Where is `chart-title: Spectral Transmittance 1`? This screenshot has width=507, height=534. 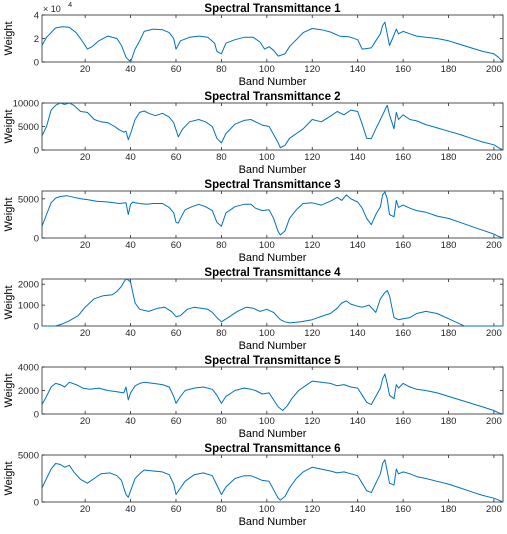 chart-title: Spectral Transmittance 1 is located at coordinates (272, 9).